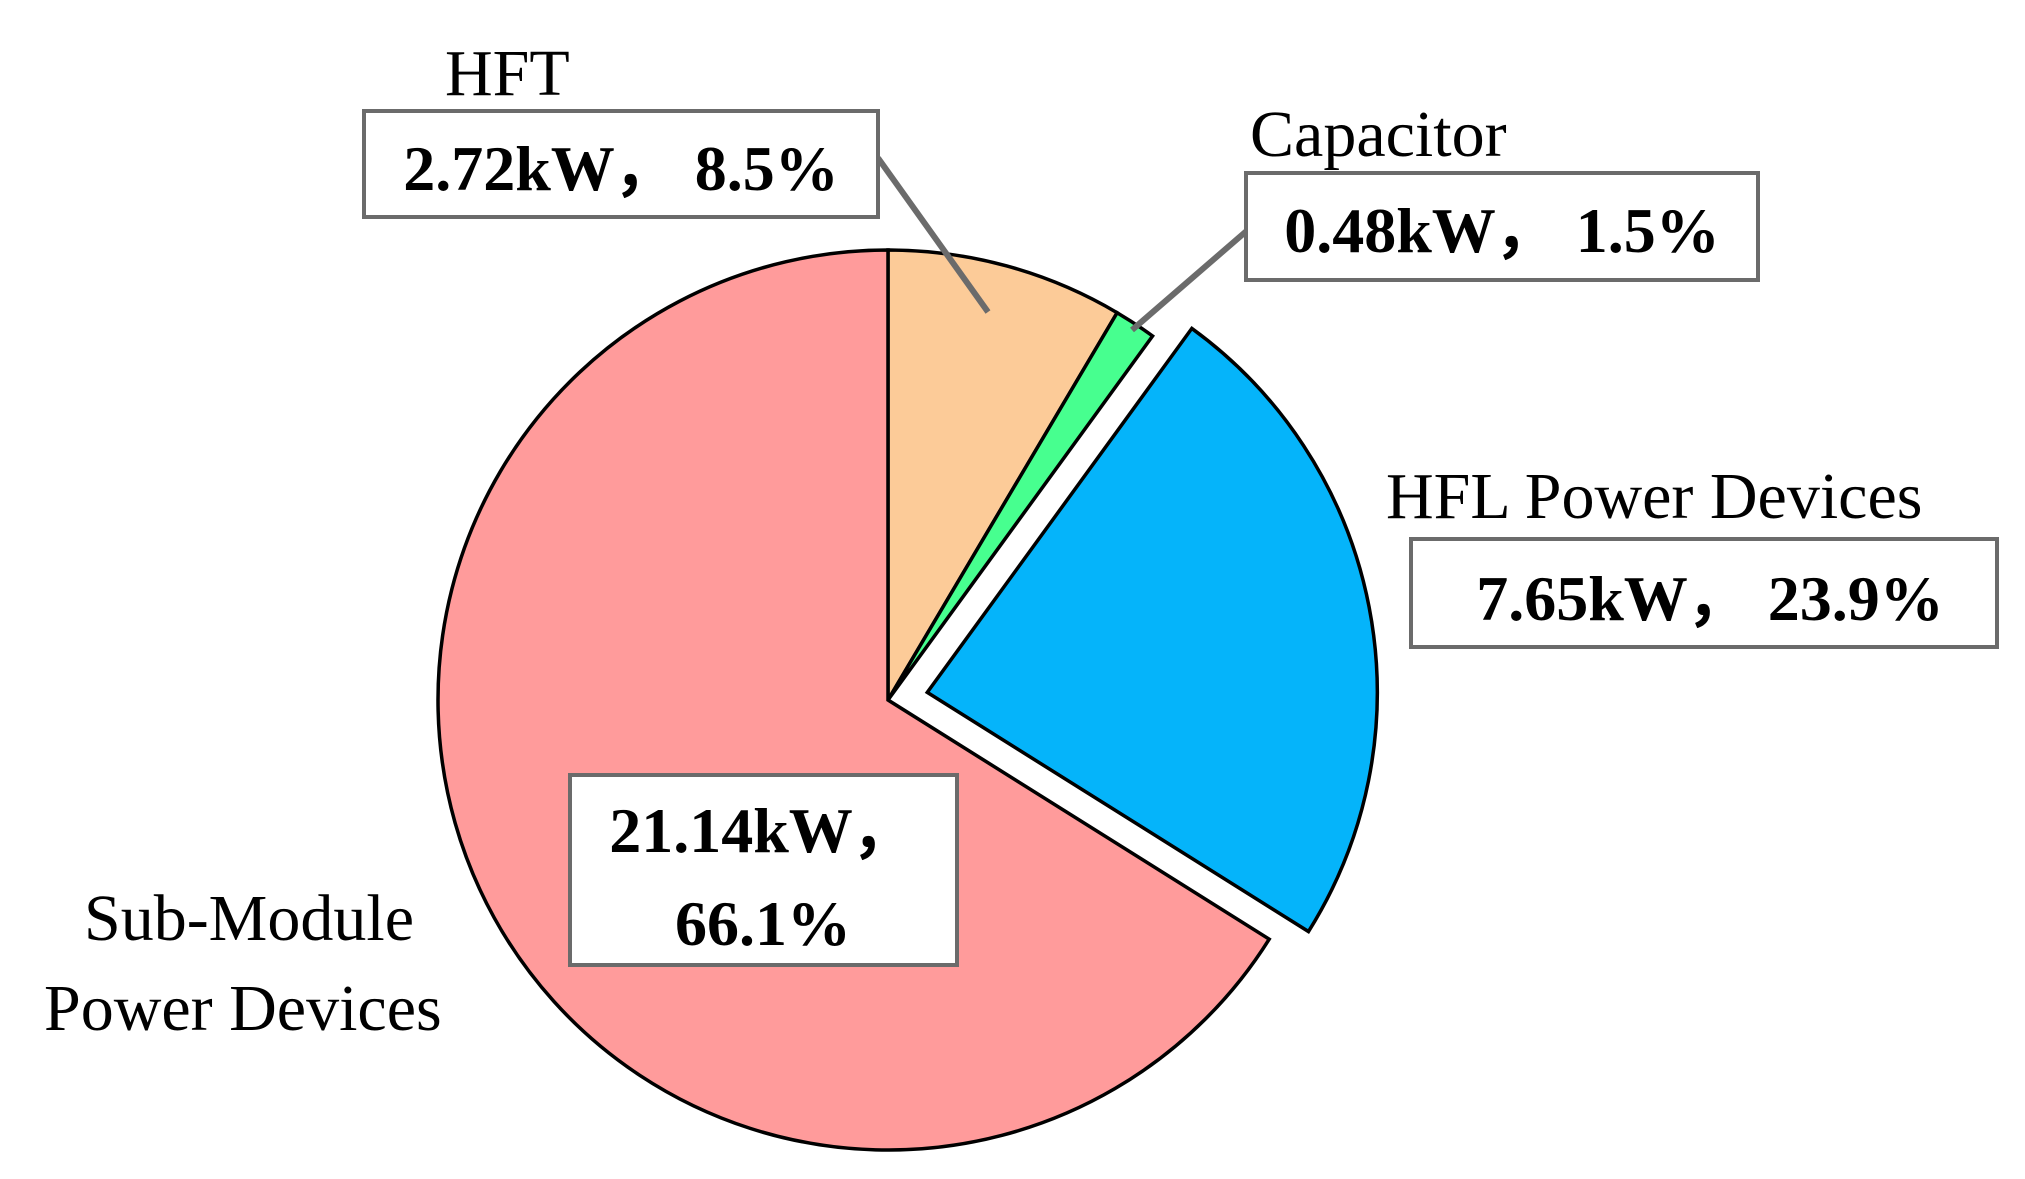 The width and height of the screenshot is (2025, 1179). I want to click on category-label-hfl-power-devices: HFL Power Devices, so click(1654, 496).